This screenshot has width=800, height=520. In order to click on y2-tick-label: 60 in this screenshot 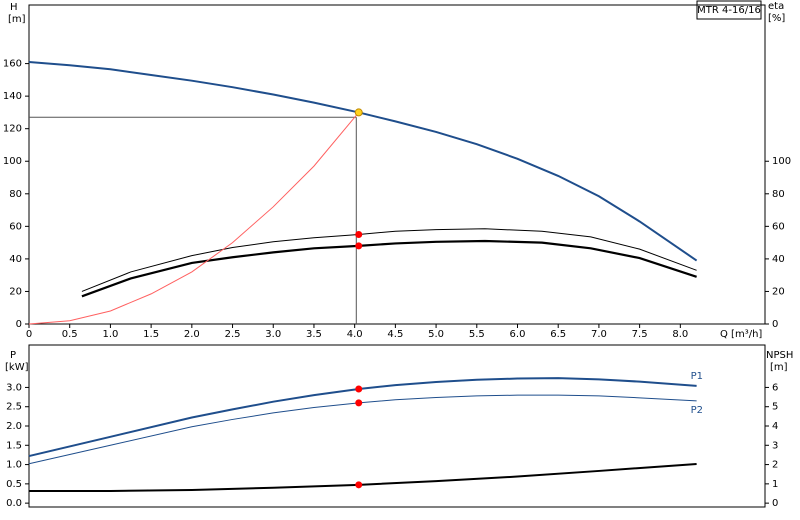, I will do `click(778, 226)`.